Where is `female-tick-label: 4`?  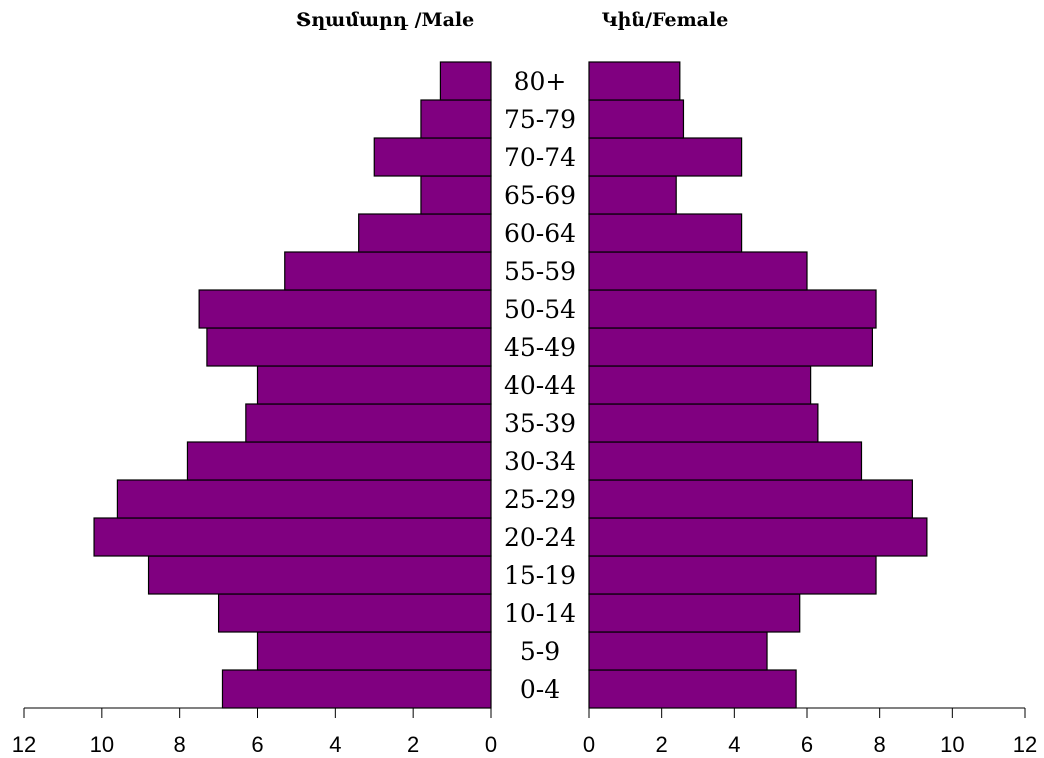 female-tick-label: 4 is located at coordinates (734, 744).